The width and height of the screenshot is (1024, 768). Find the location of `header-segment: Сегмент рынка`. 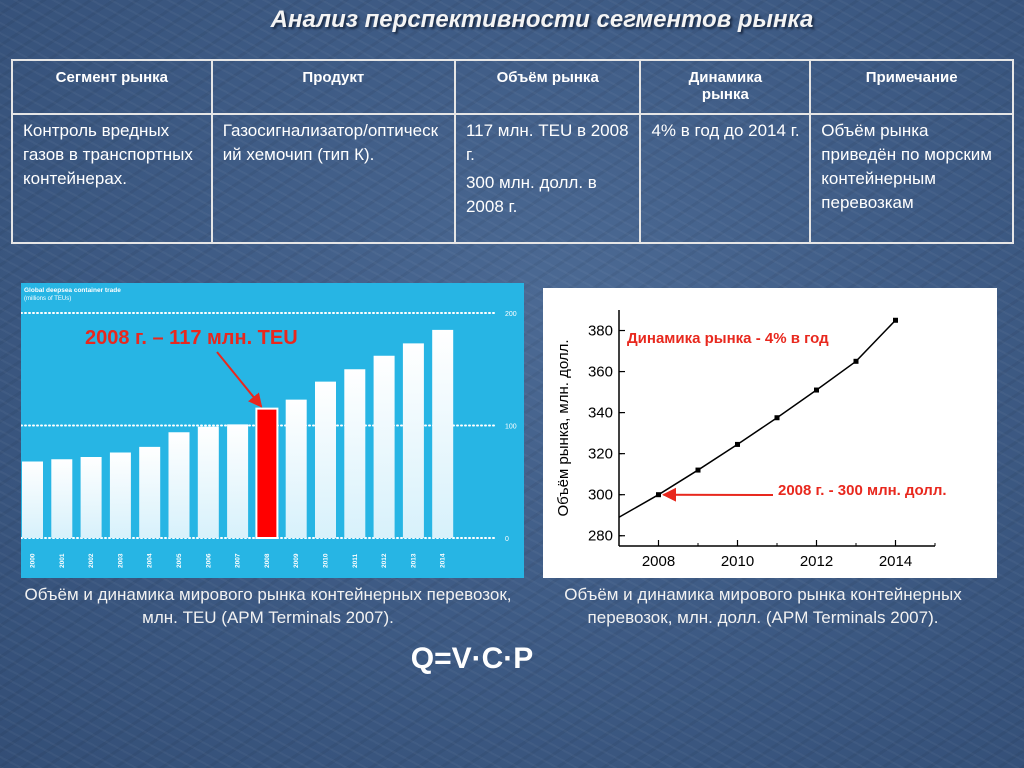

header-segment: Сегмент рынка is located at coordinates (112, 87).